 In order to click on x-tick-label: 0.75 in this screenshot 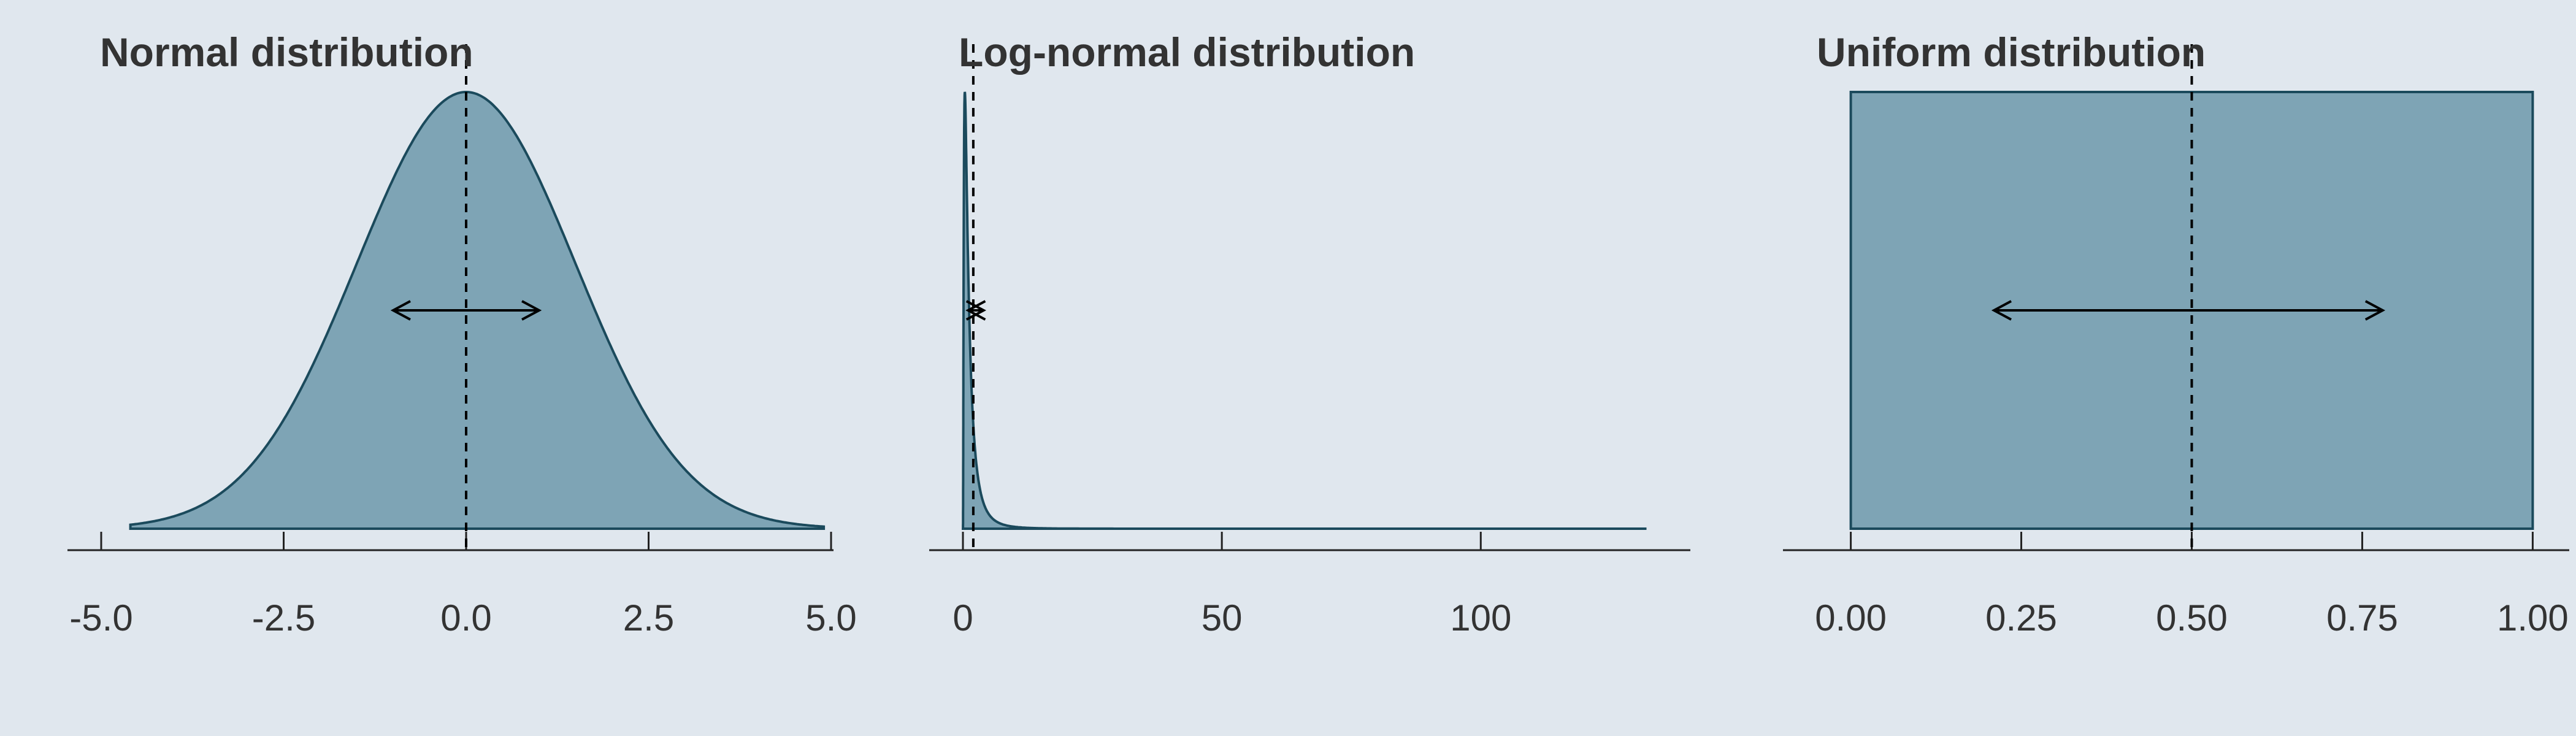, I will do `click(2362, 617)`.